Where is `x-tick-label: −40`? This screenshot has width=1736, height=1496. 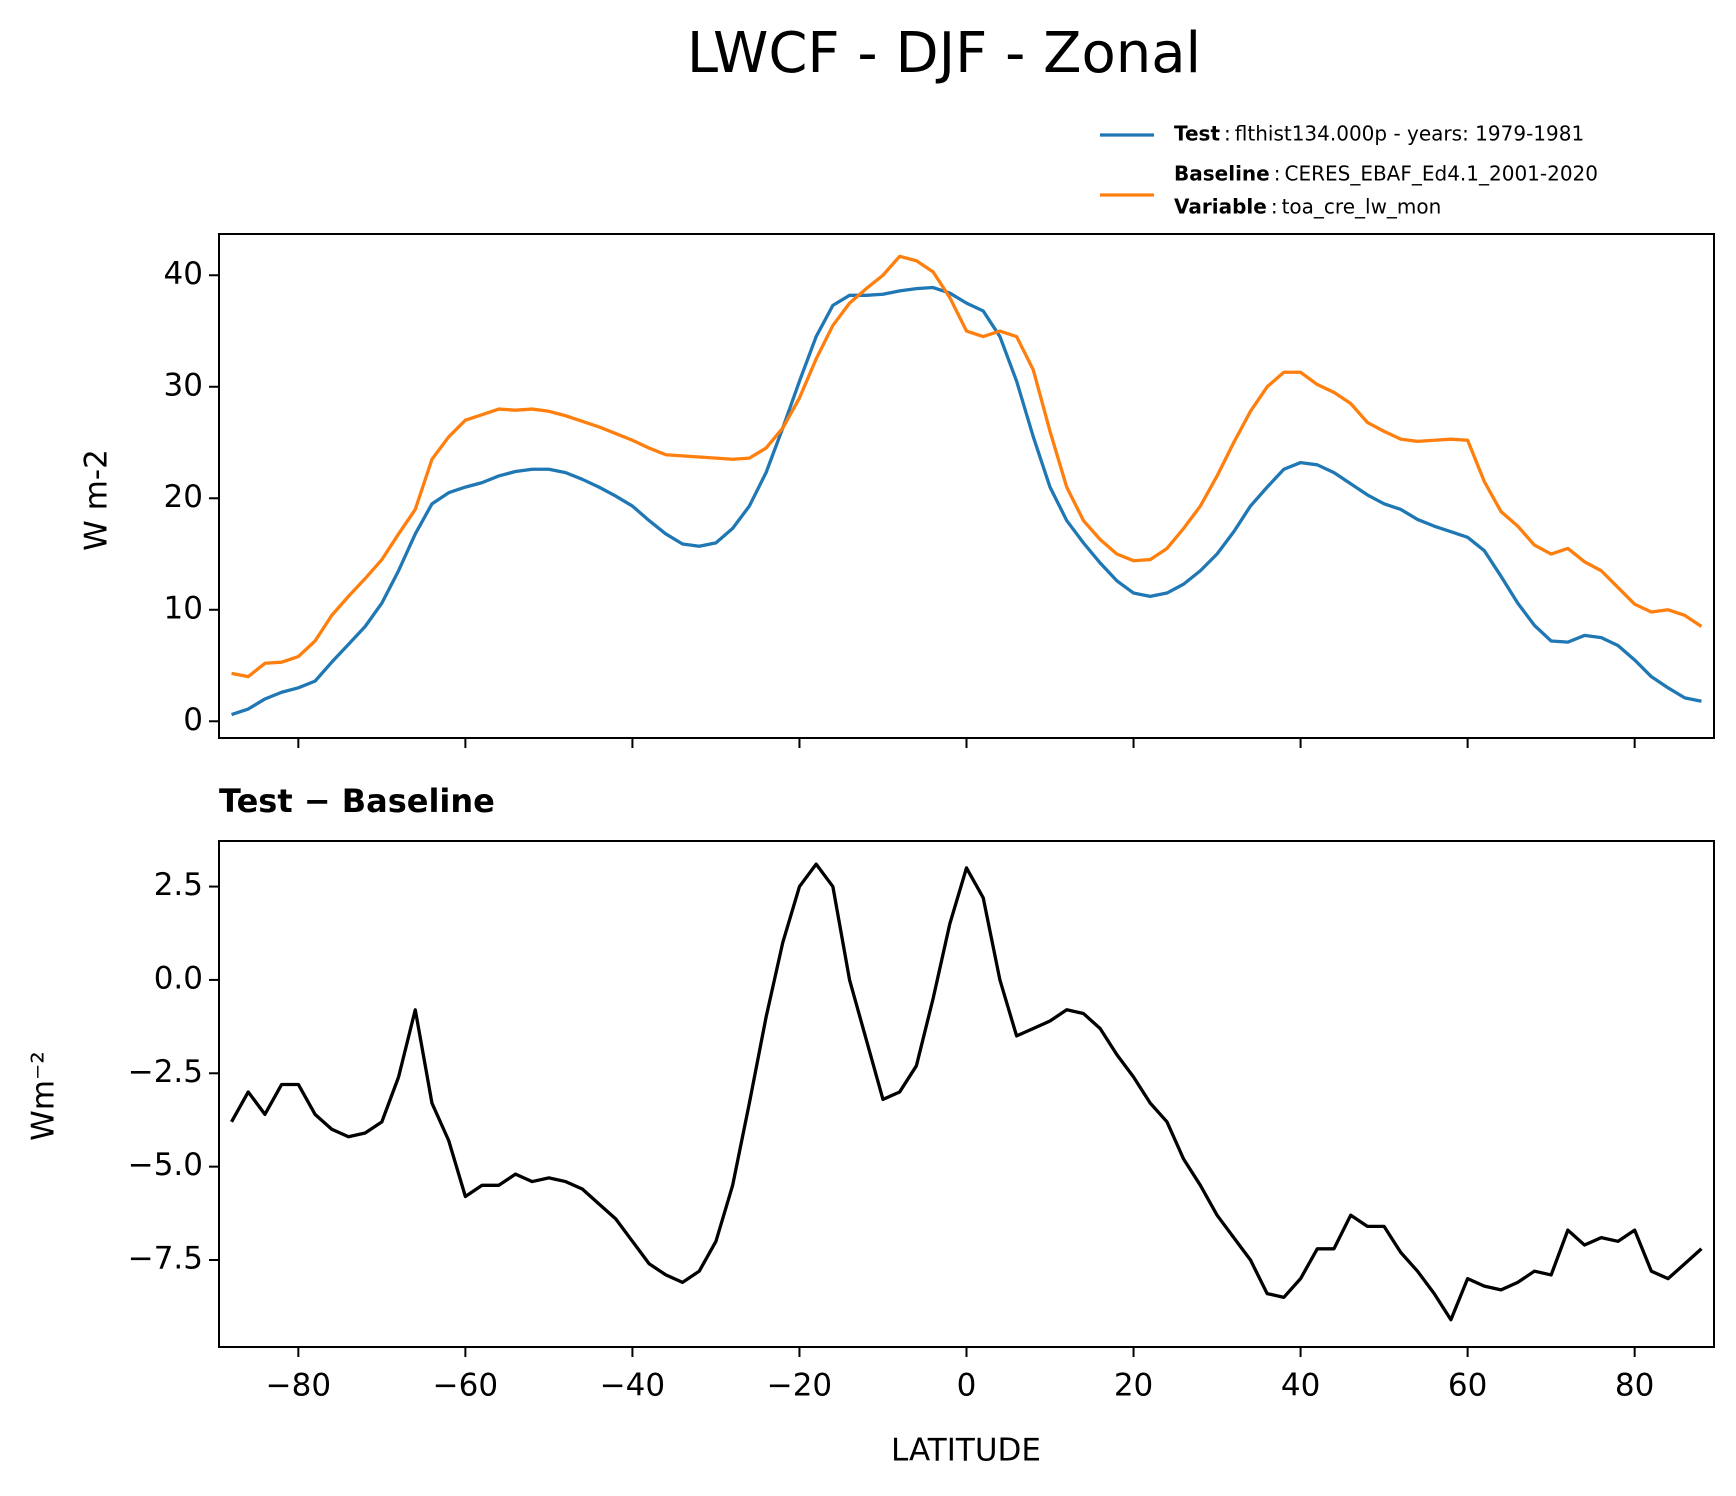 x-tick-label: −40 is located at coordinates (632, 1386).